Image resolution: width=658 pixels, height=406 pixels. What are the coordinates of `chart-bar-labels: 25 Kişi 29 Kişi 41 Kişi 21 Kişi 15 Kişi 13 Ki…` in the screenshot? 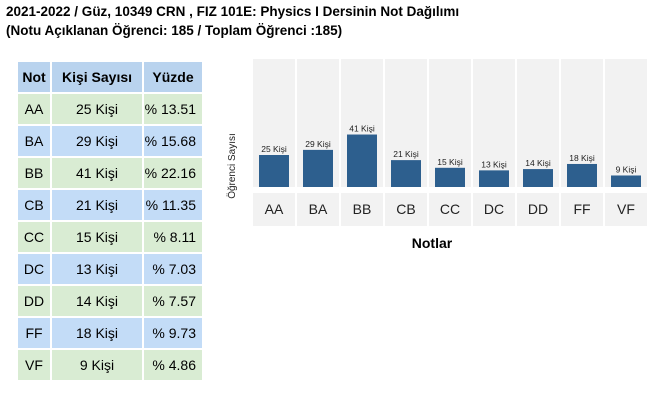 It's located at (448, 149).